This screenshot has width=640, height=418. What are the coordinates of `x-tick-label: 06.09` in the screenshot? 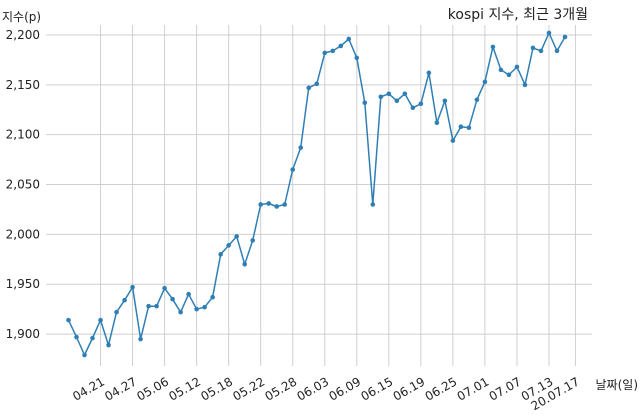 It's located at (345, 388).